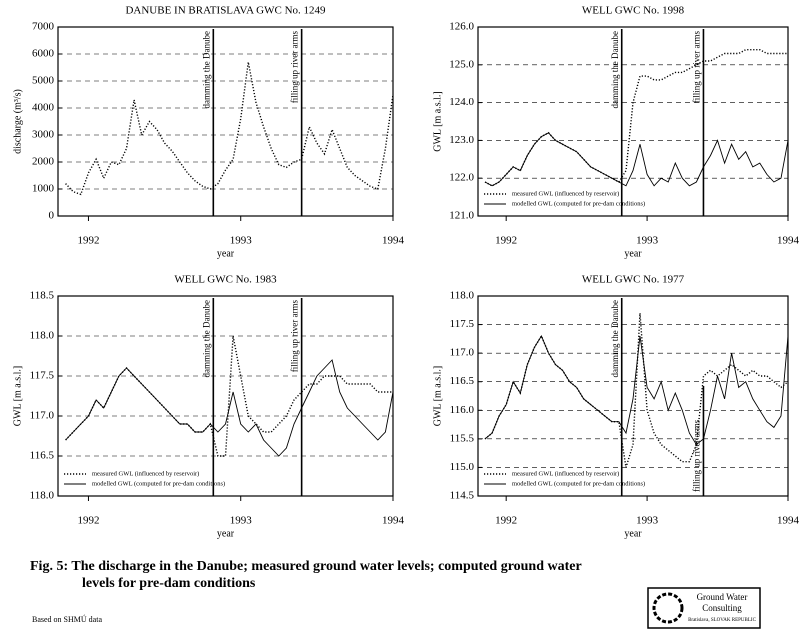  Describe the element at coordinates (43, 162) in the screenshot. I see `y-tick-label: 2000` at that location.